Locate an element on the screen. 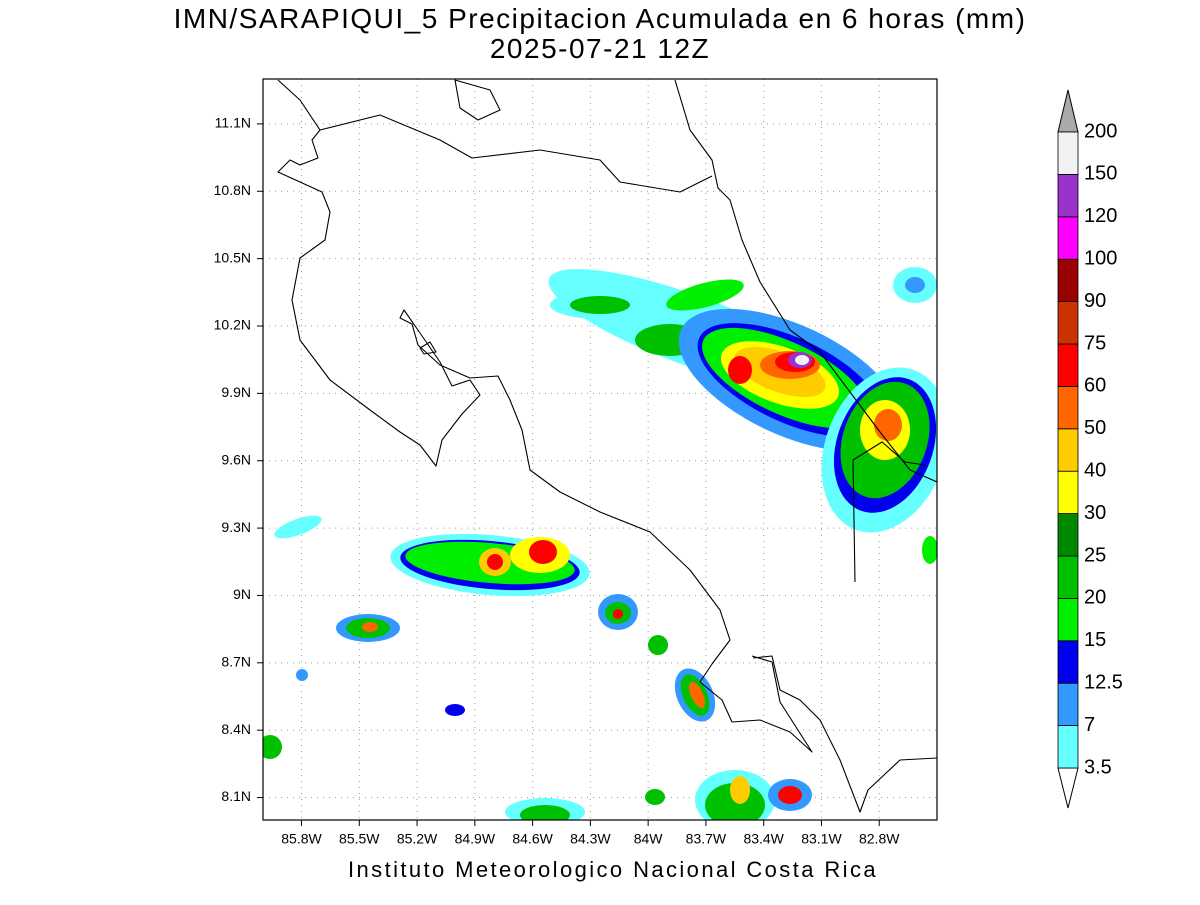 The height and width of the screenshot is (905, 1200). colorbar-label: 15 is located at coordinates (1095, 640).